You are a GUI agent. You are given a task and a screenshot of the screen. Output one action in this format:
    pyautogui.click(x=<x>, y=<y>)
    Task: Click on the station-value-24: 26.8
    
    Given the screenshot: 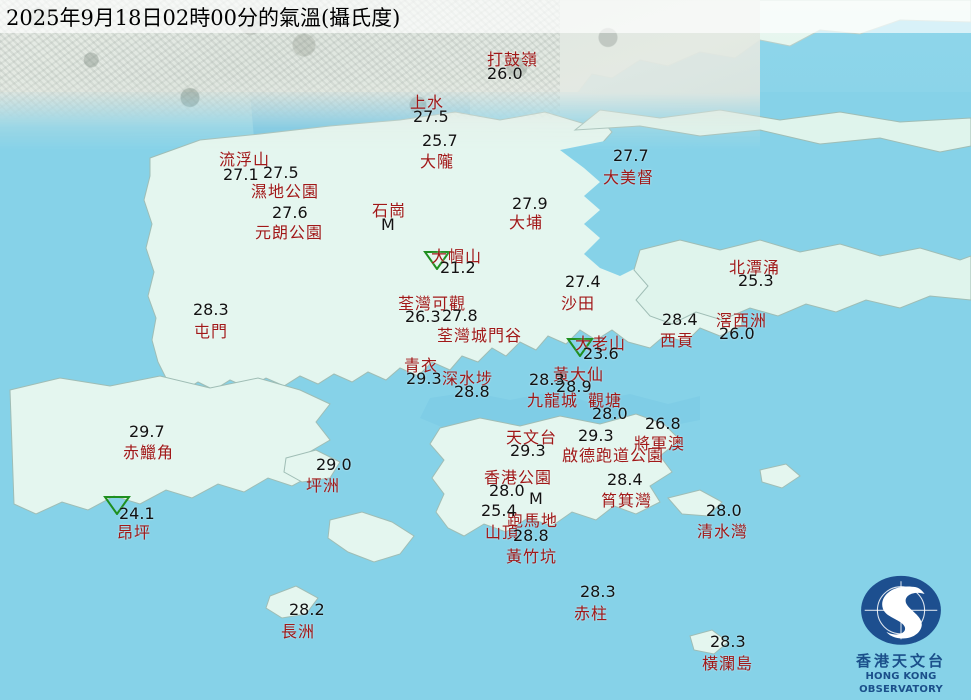 What is the action you would take?
    pyautogui.click(x=663, y=423)
    